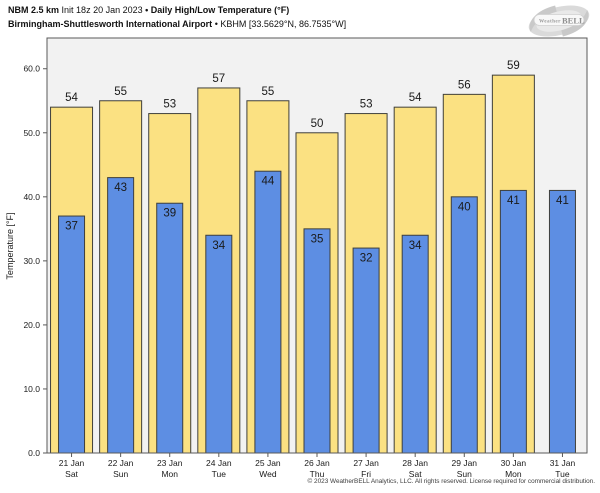 Image resolution: width=600 pixels, height=493 pixels. Describe the element at coordinates (317, 474) in the screenshot. I see `x-tick-day-label: Thu` at that location.